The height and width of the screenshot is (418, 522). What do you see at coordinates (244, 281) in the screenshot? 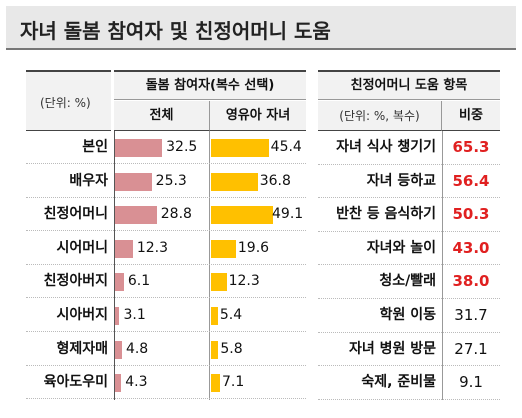
I see `infant-value: 12.3` at bounding box center [244, 281].